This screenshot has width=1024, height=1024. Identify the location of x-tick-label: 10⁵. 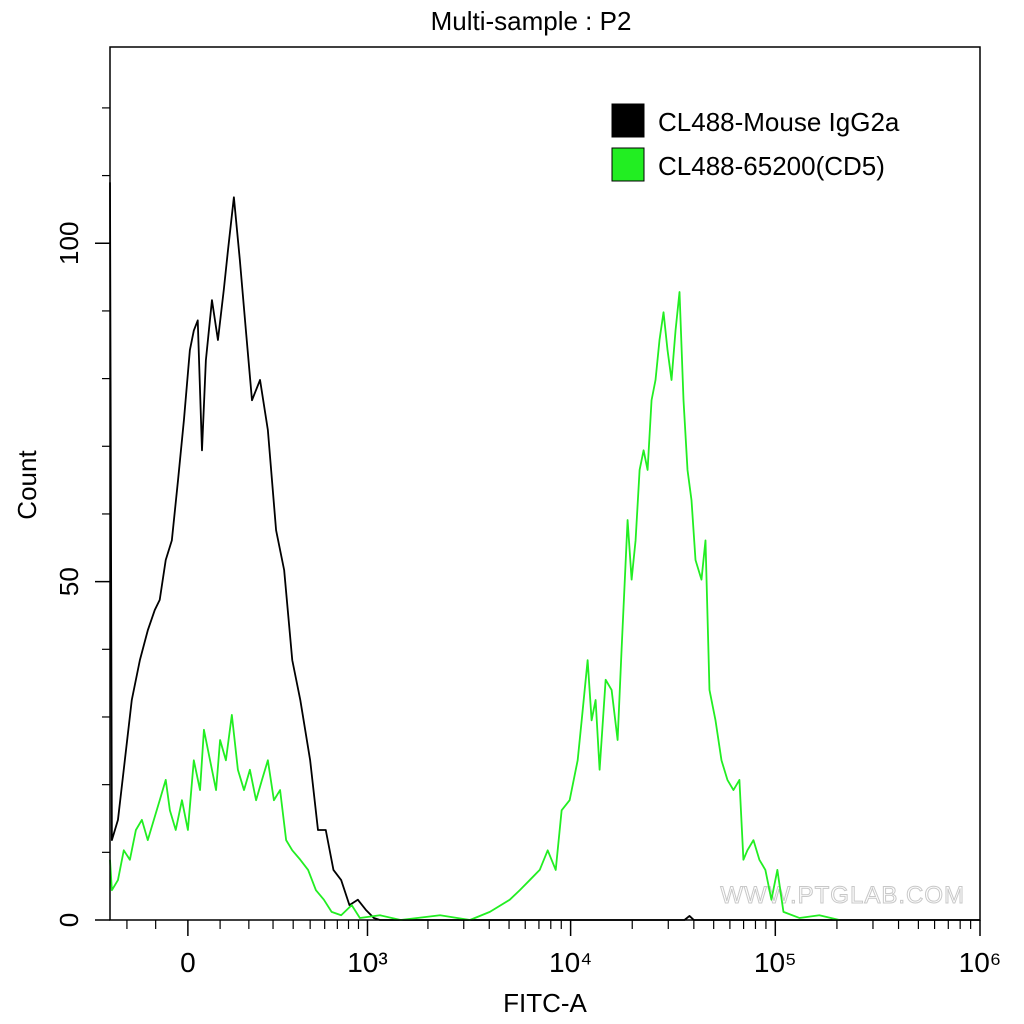
(775, 962).